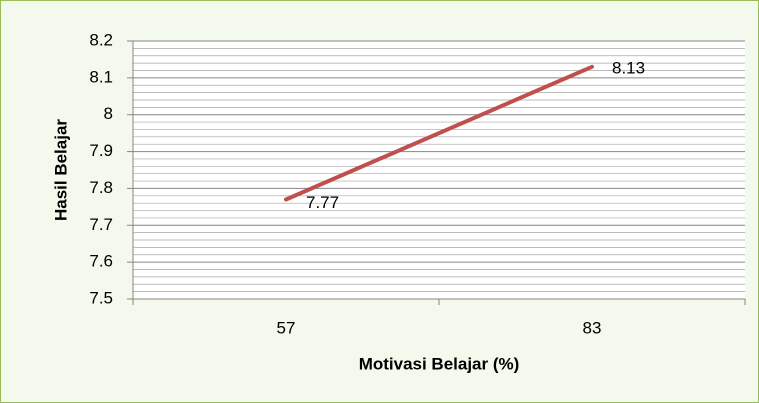 This screenshot has height=403, width=759. Describe the element at coordinates (101, 187) in the screenshot. I see `y-tick-label: 7.8` at that location.